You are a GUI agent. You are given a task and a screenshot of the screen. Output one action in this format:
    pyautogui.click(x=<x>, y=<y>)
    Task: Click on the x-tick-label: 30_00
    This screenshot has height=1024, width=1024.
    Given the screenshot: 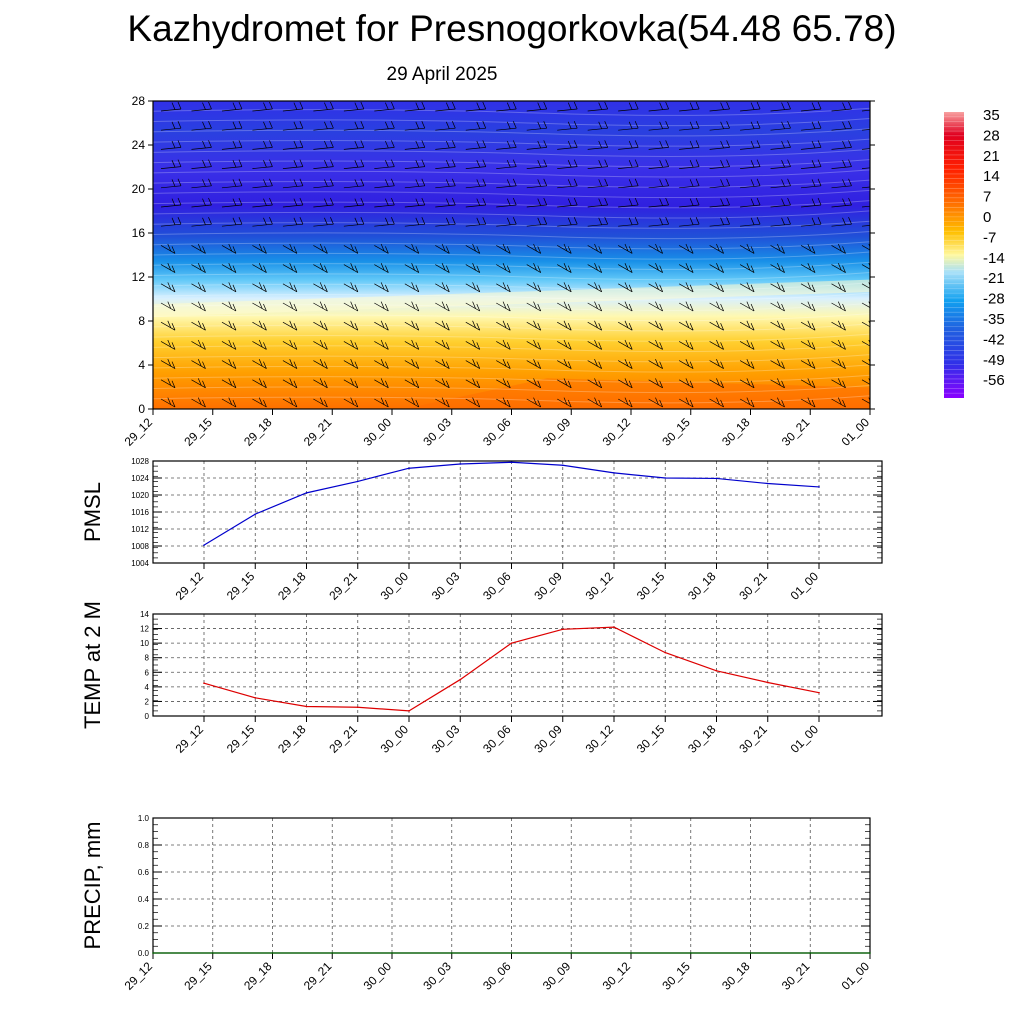 What is the action you would take?
    pyautogui.click(x=395, y=739)
    